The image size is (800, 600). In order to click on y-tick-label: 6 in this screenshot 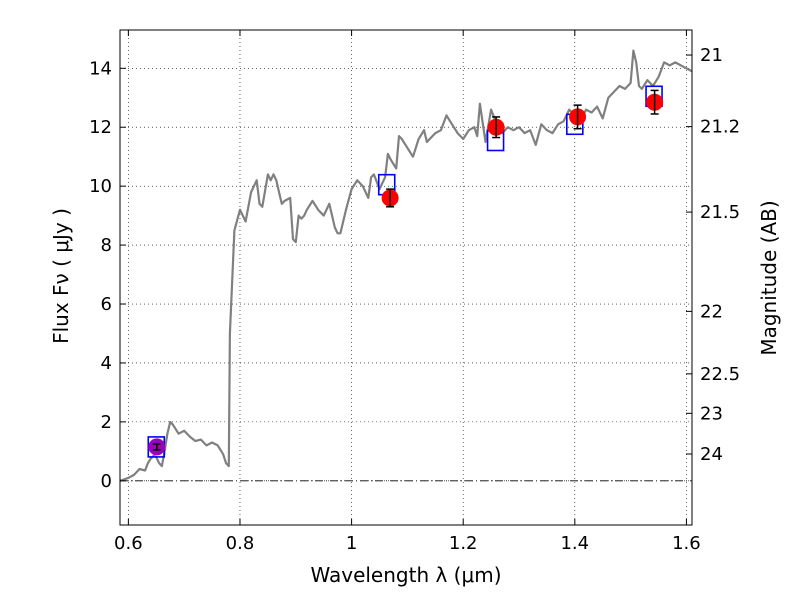, I will do `click(106, 304)`.